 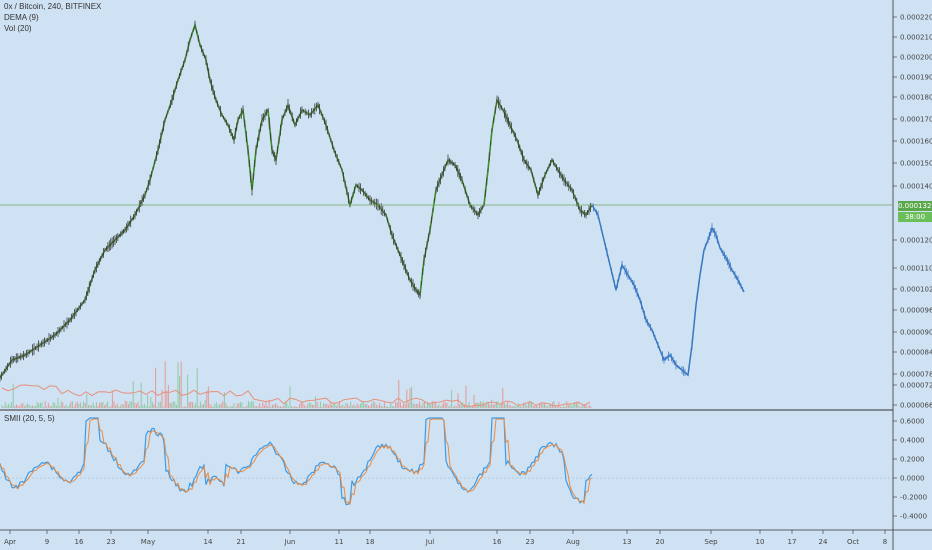 What do you see at coordinates (916, 375) in the screenshot?
I see `price-tick-label: 0.00007800` at bounding box center [916, 375].